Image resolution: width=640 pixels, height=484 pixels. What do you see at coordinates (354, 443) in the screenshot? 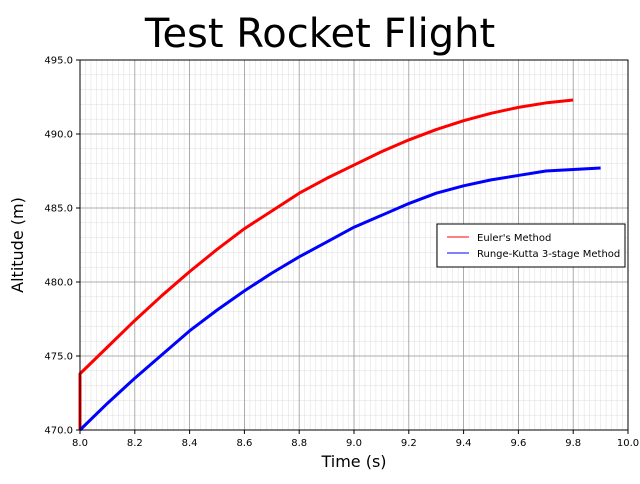
I see `x-tick-label: 9.0` at bounding box center [354, 443].